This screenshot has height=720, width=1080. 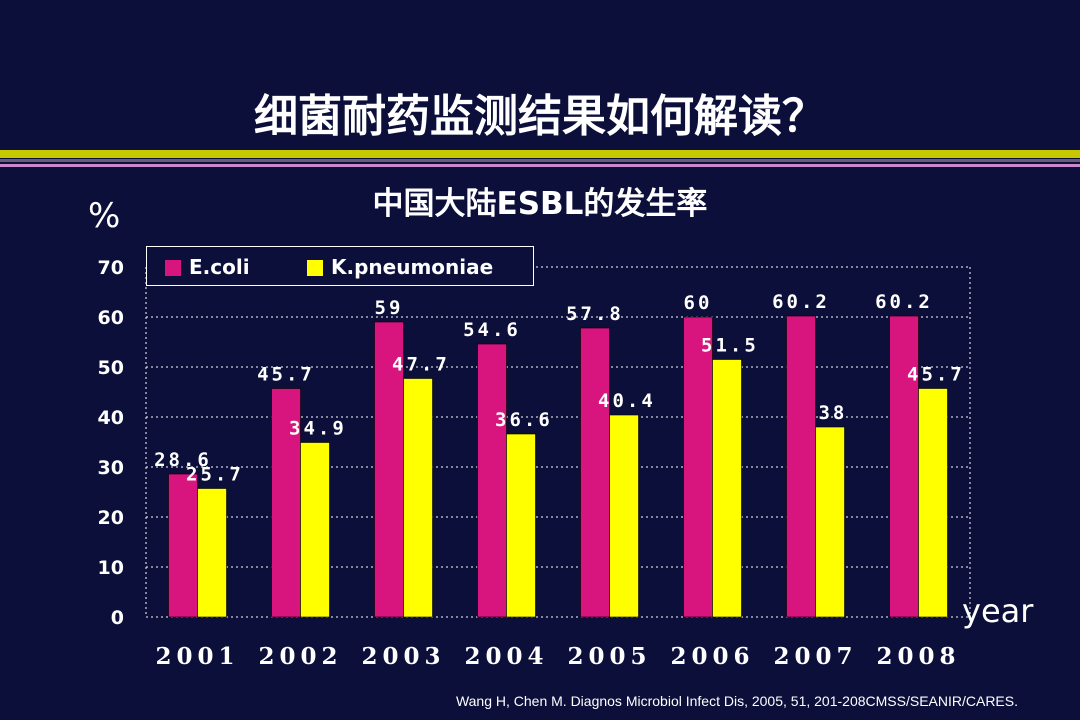 I want to click on x-tick-label: 2003, so click(x=403, y=656).